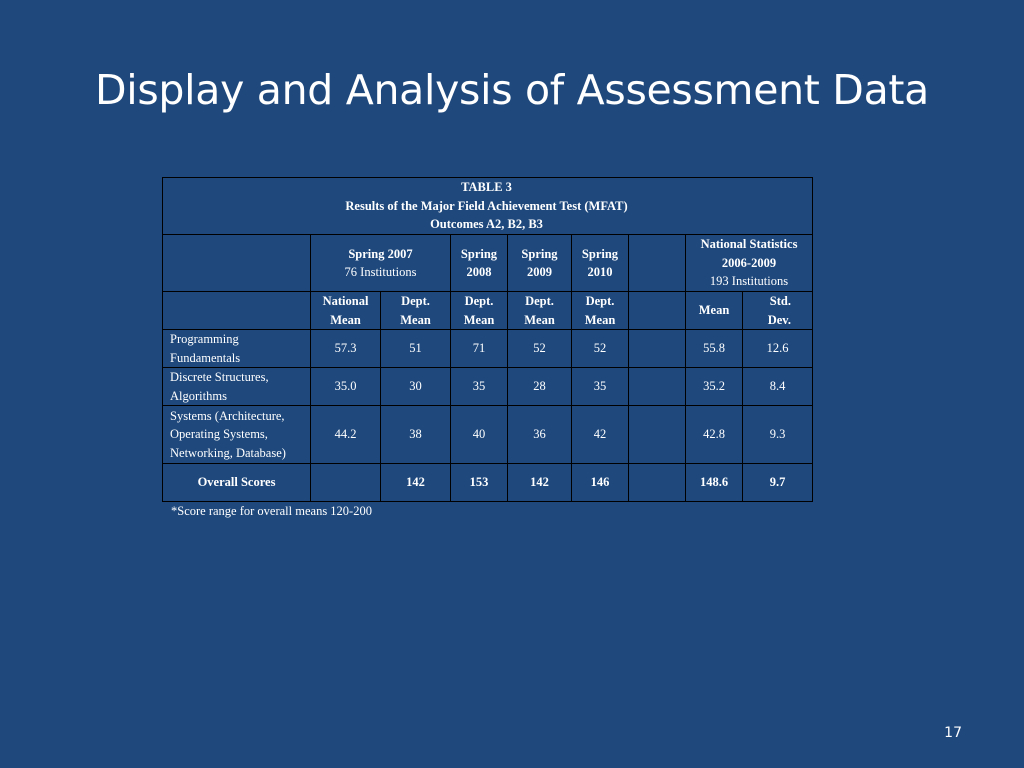 Image resolution: width=1024 pixels, height=768 pixels. What do you see at coordinates (600, 263) in the screenshot?
I see `header-spring-2010: Spring 2010` at bounding box center [600, 263].